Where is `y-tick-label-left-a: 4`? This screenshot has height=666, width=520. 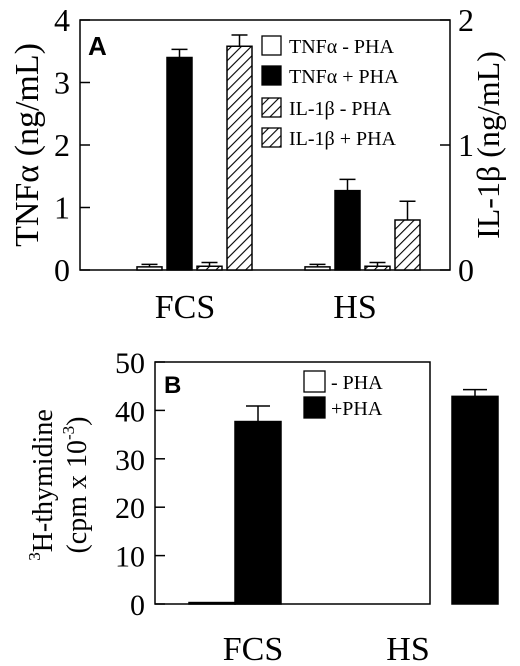
y-tick-label-left-a: 4 is located at coordinates (62, 20).